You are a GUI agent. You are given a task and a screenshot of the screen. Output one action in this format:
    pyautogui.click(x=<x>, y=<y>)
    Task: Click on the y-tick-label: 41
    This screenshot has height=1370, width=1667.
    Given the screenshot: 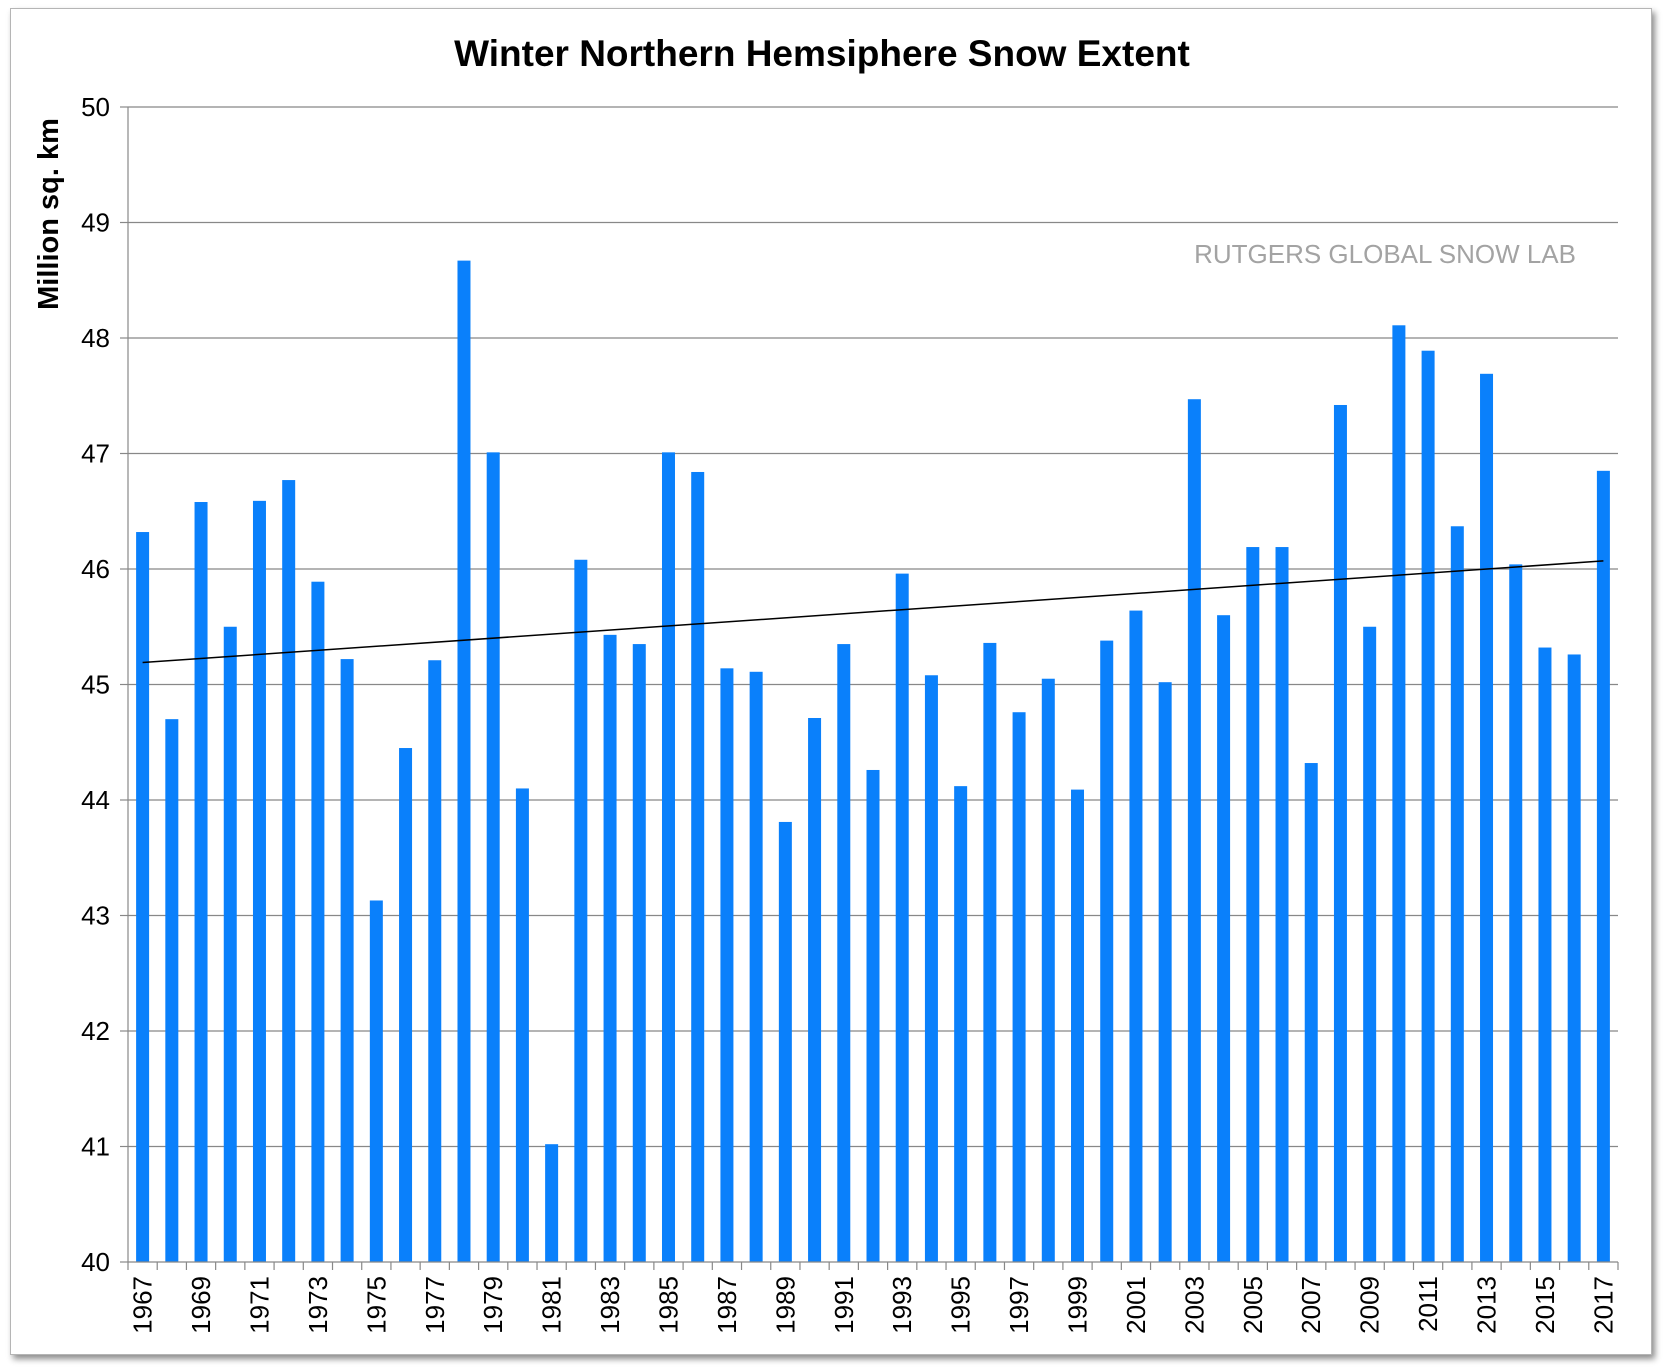 What is the action you would take?
    pyautogui.click(x=95, y=1147)
    